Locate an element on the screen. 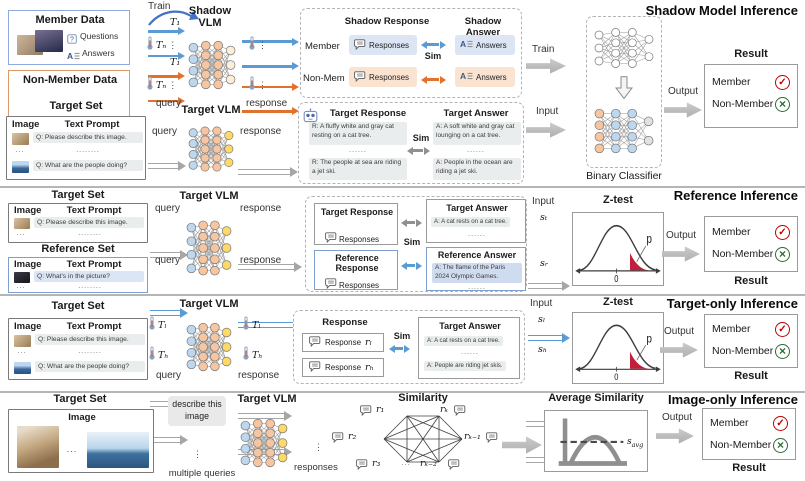 The width and height of the screenshot is (805, 481). nonmem-responses-chip: Responses is located at coordinates (383, 77).